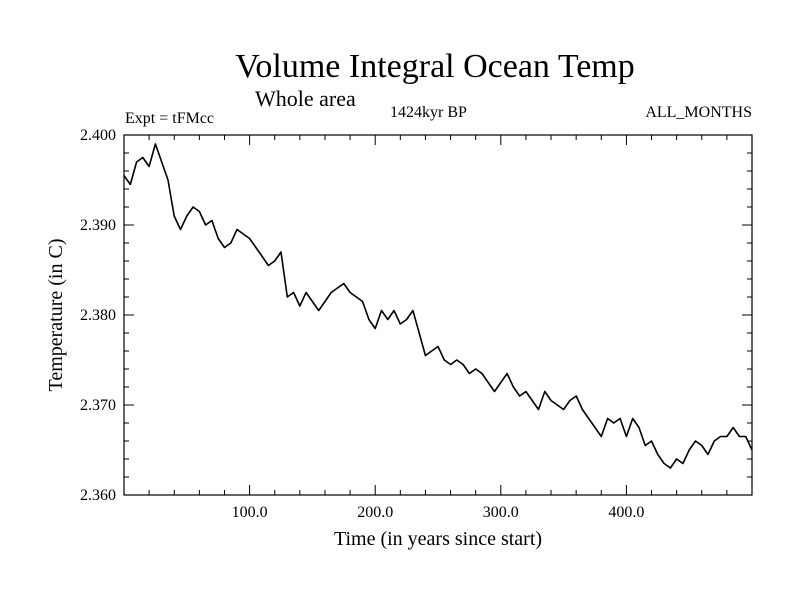 The width and height of the screenshot is (800, 600). I want to click on y-axis-label: Temperature (in C), so click(56, 315).